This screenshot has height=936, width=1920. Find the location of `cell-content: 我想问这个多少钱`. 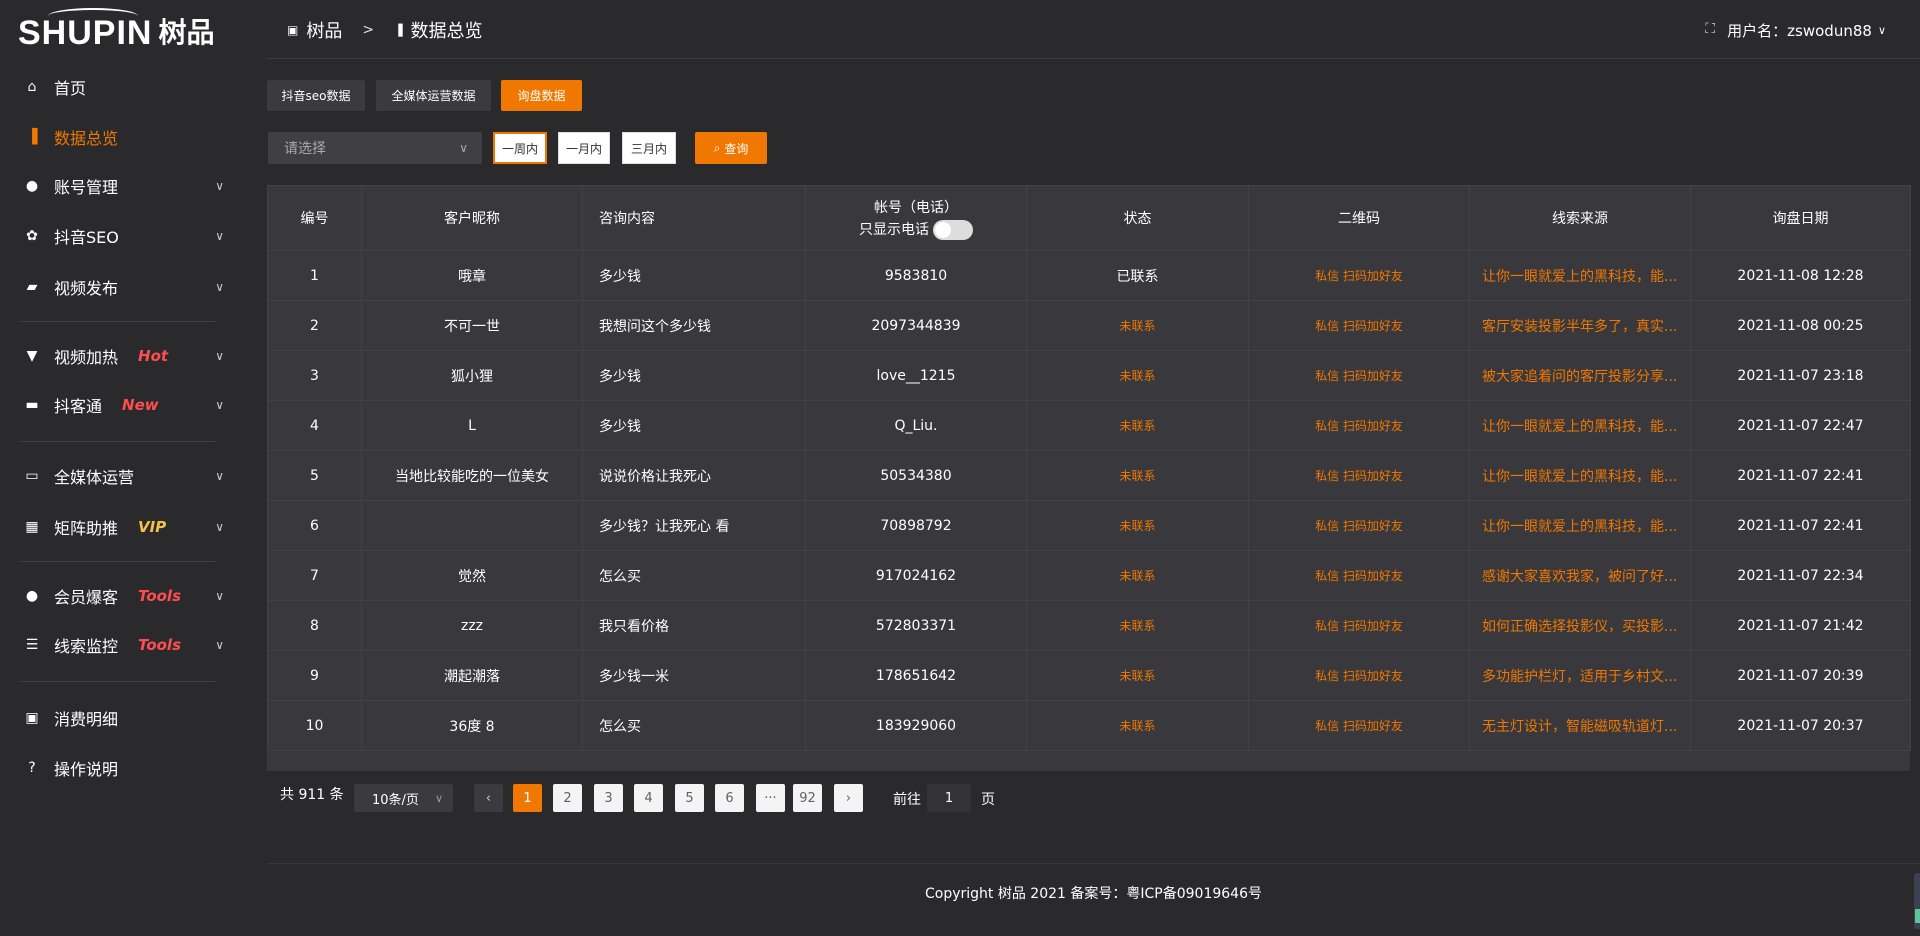

cell-content: 我想问这个多少钱 is located at coordinates (694, 325).